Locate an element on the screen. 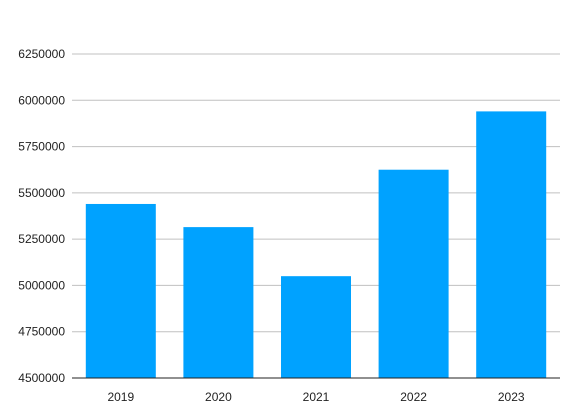 The width and height of the screenshot is (564, 405). bar-2020 is located at coordinates (218, 302).